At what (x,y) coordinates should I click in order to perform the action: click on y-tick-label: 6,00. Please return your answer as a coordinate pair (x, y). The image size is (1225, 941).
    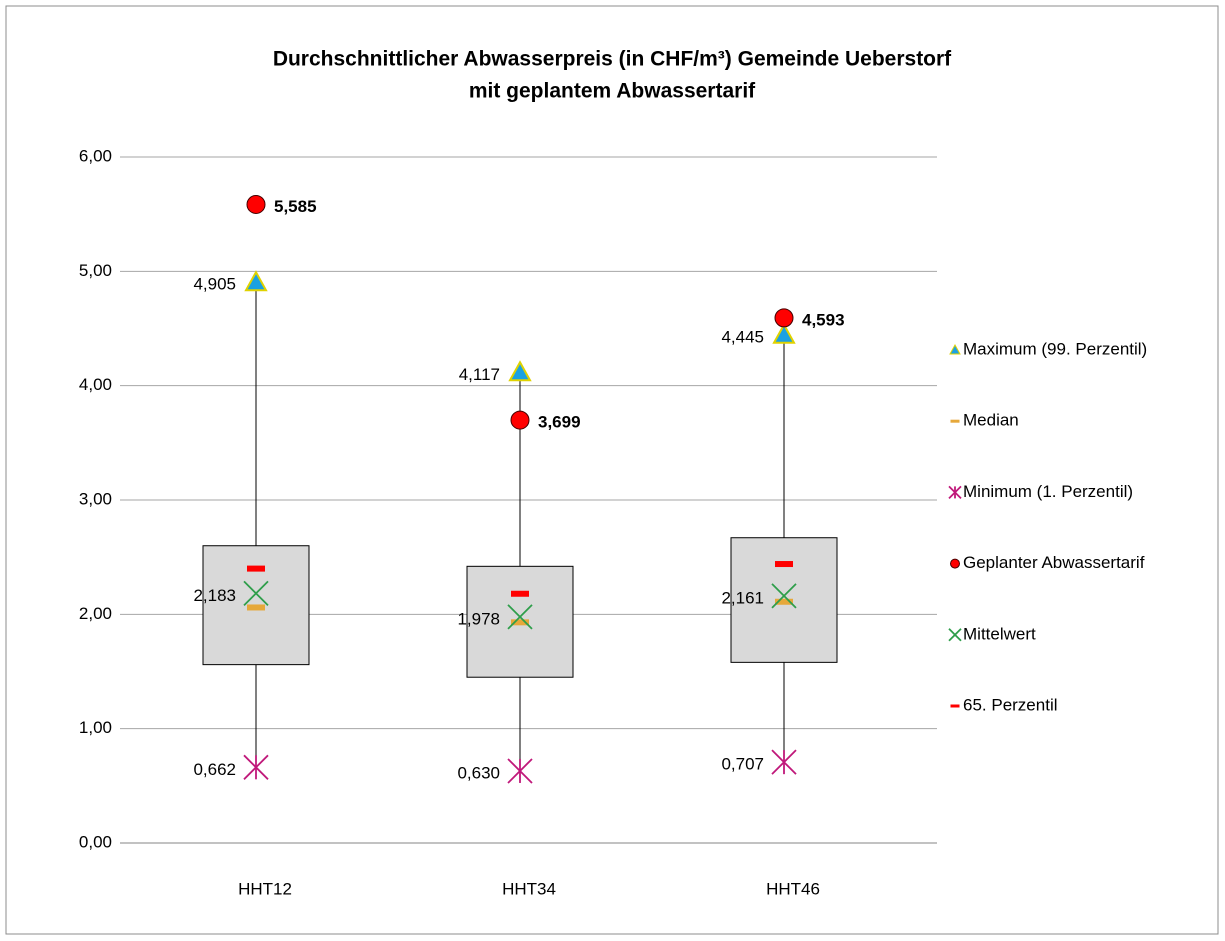
    Looking at the image, I should click on (95, 155).